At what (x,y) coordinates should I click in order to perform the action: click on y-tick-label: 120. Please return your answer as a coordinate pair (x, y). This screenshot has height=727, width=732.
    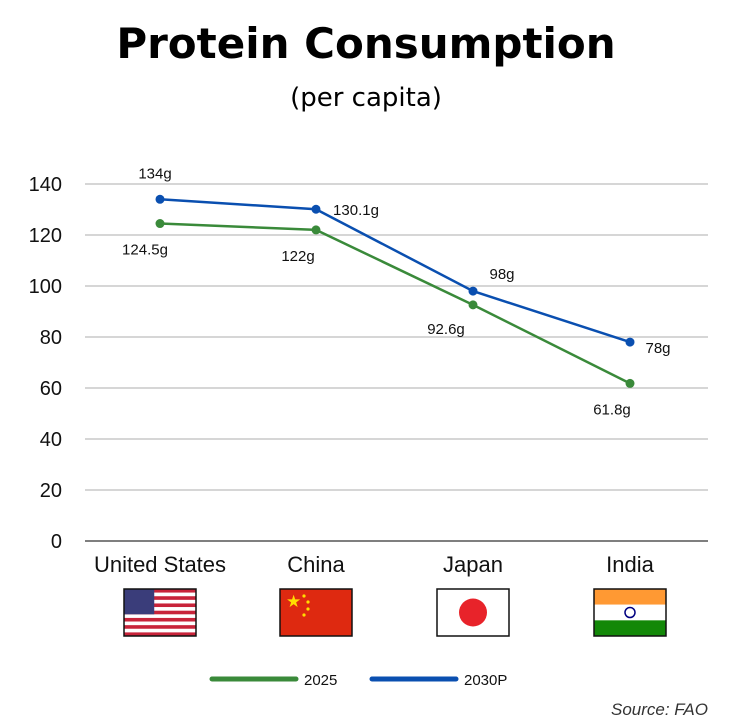
    Looking at the image, I should click on (45, 236).